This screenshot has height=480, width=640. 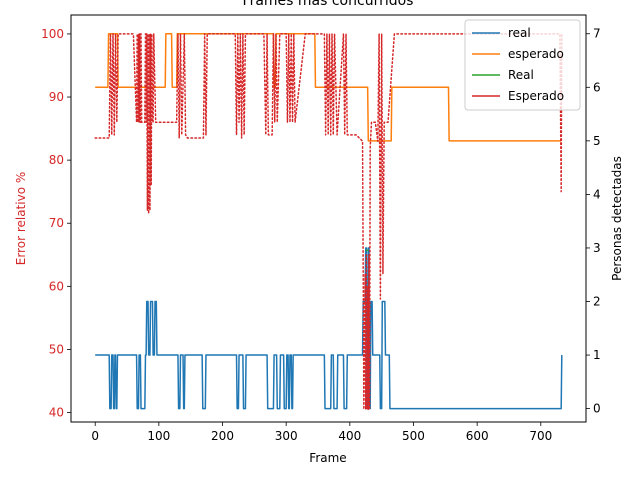 I want to click on x-tick-label: 200, so click(x=222, y=436).